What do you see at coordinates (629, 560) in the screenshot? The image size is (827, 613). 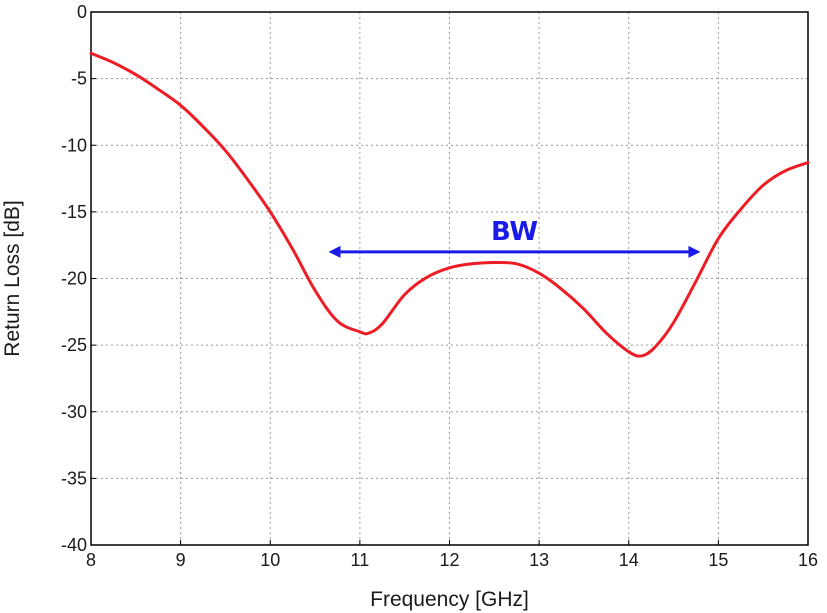 I see `x-tick-label: 14` at bounding box center [629, 560].